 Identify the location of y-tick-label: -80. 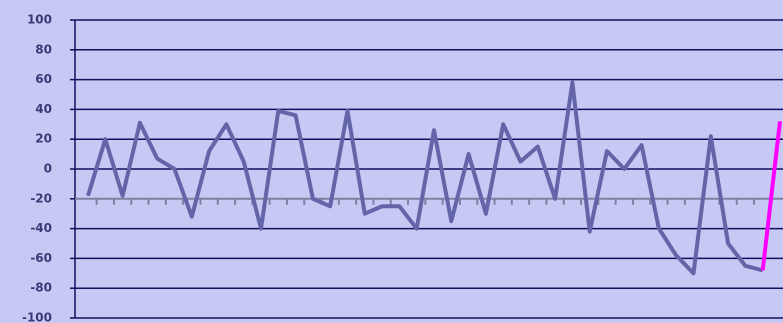
(41, 288).